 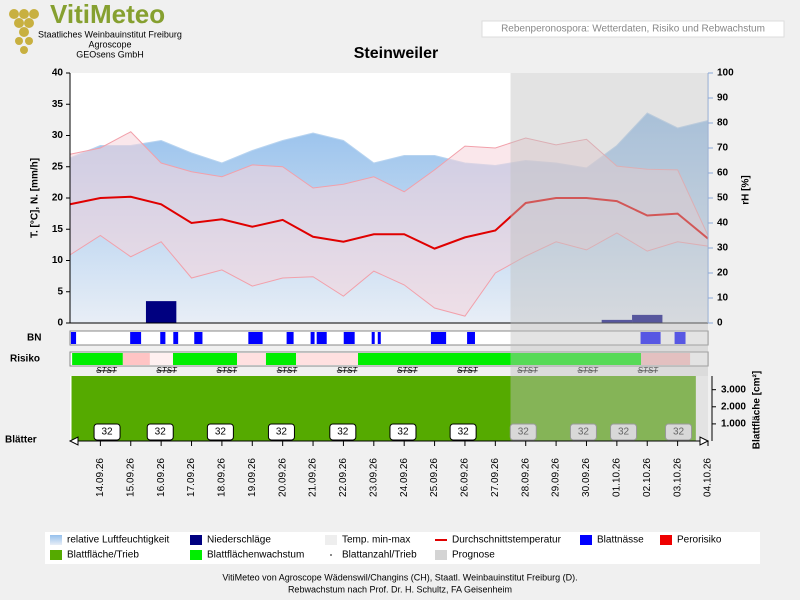 I want to click on legend-label: Prognose, so click(x=473, y=555).